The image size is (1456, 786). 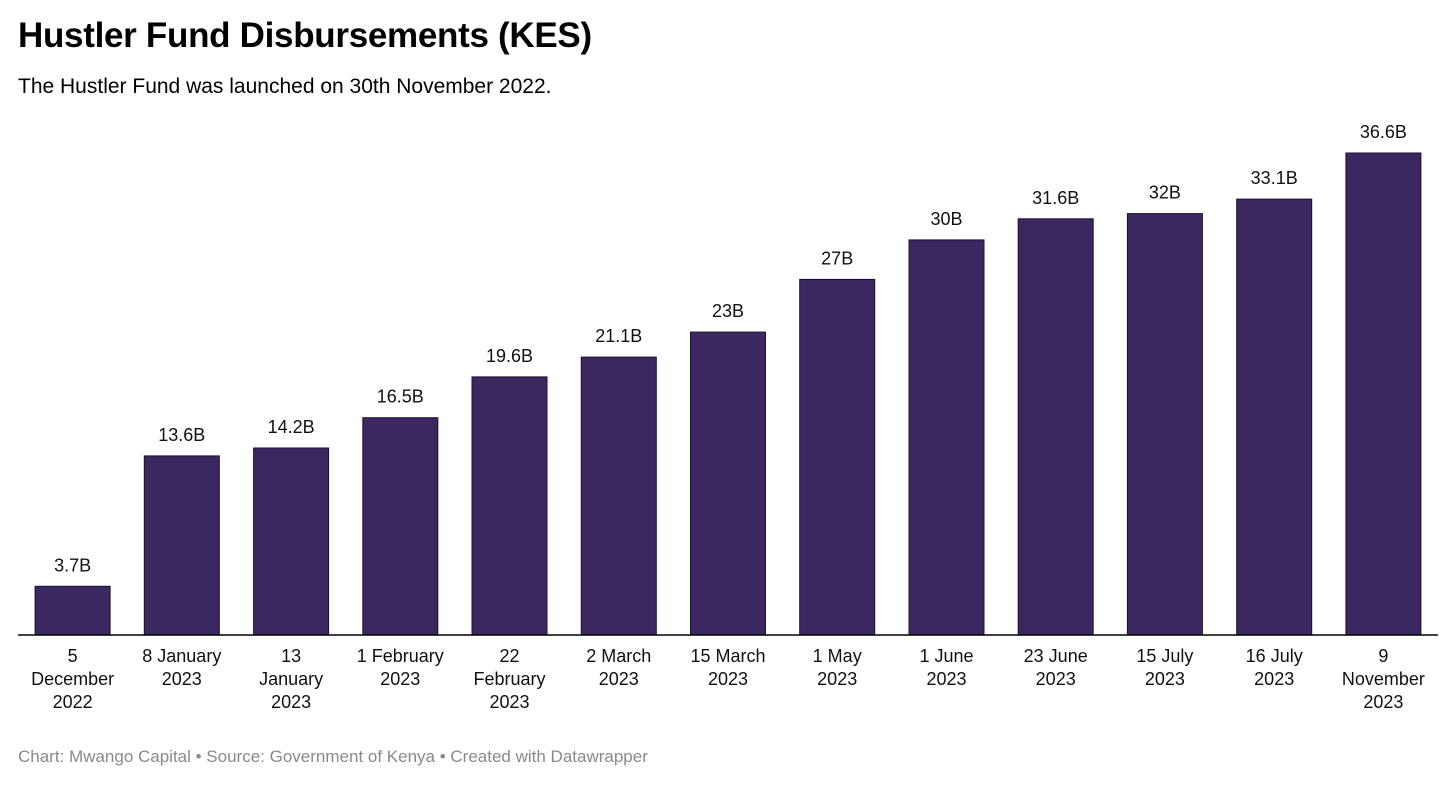 I want to click on data-label-5: 21.1B, so click(x=618, y=336).